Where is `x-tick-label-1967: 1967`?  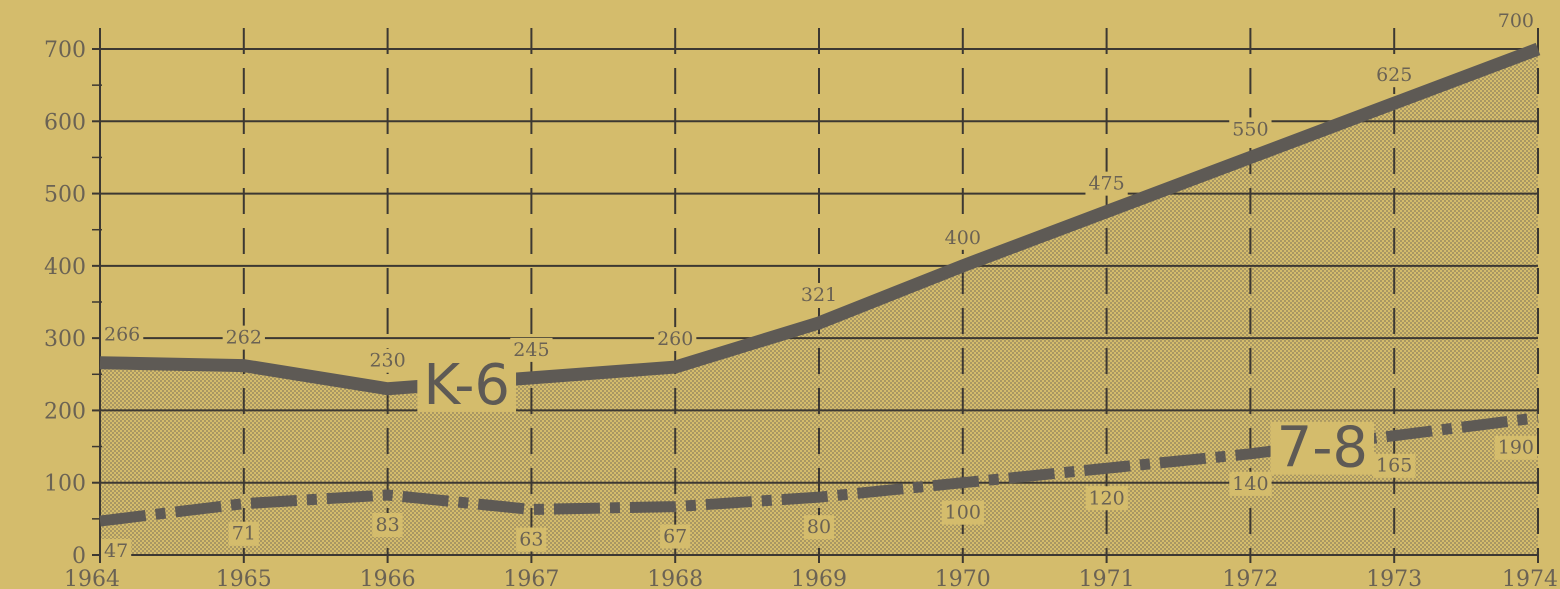
x-tick-label-1967: 1967 is located at coordinates (531, 578).